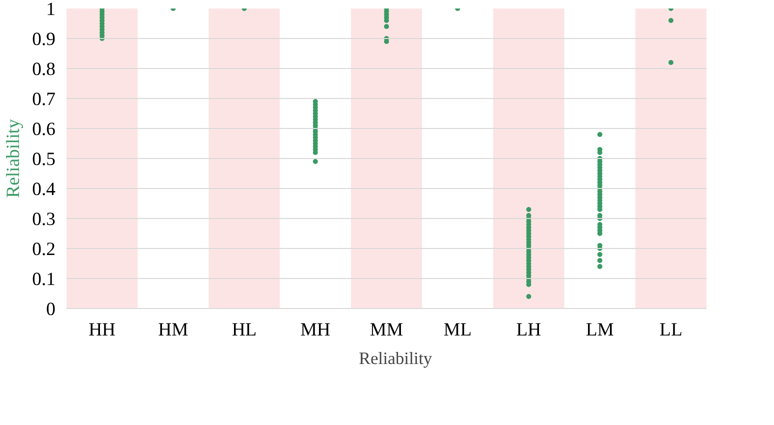  I want to click on y-tick-label: 0.3, so click(44, 219).